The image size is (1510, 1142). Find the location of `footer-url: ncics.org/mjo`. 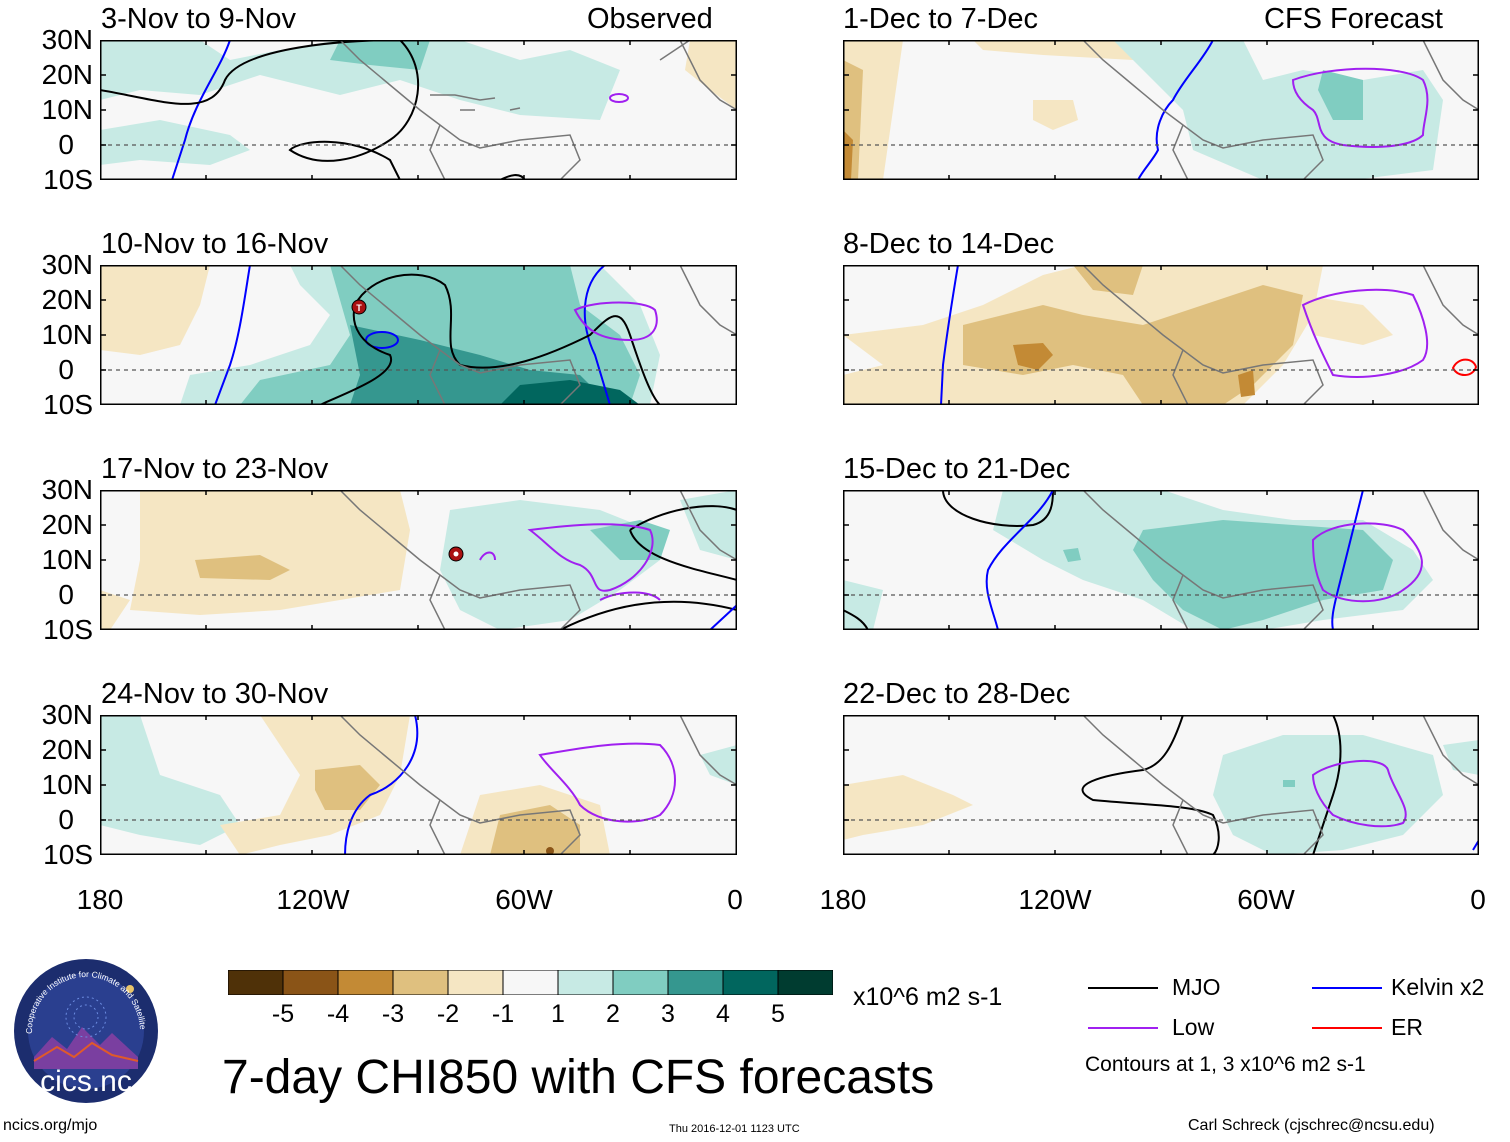

footer-url: ncics.org/mjo is located at coordinates (50, 1125).